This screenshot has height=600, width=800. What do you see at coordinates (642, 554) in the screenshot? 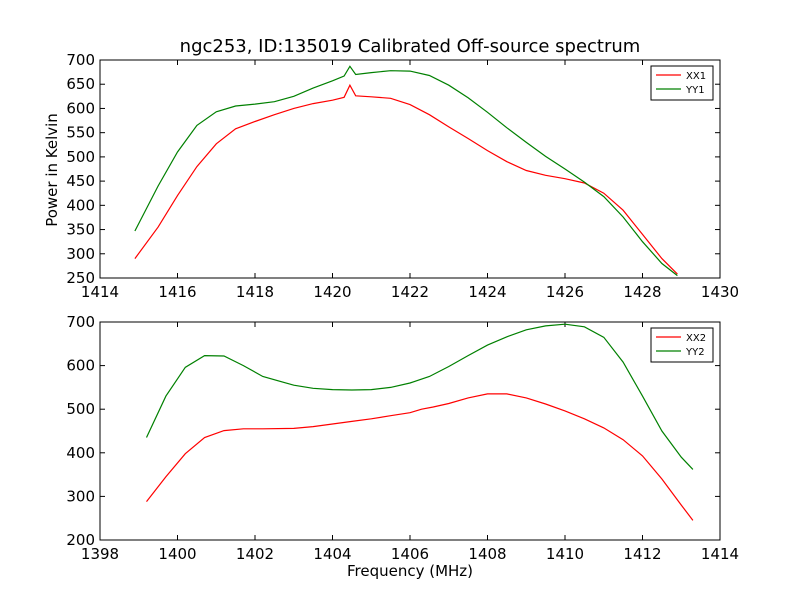
I see `x-tick-label: 1412` at bounding box center [642, 554].